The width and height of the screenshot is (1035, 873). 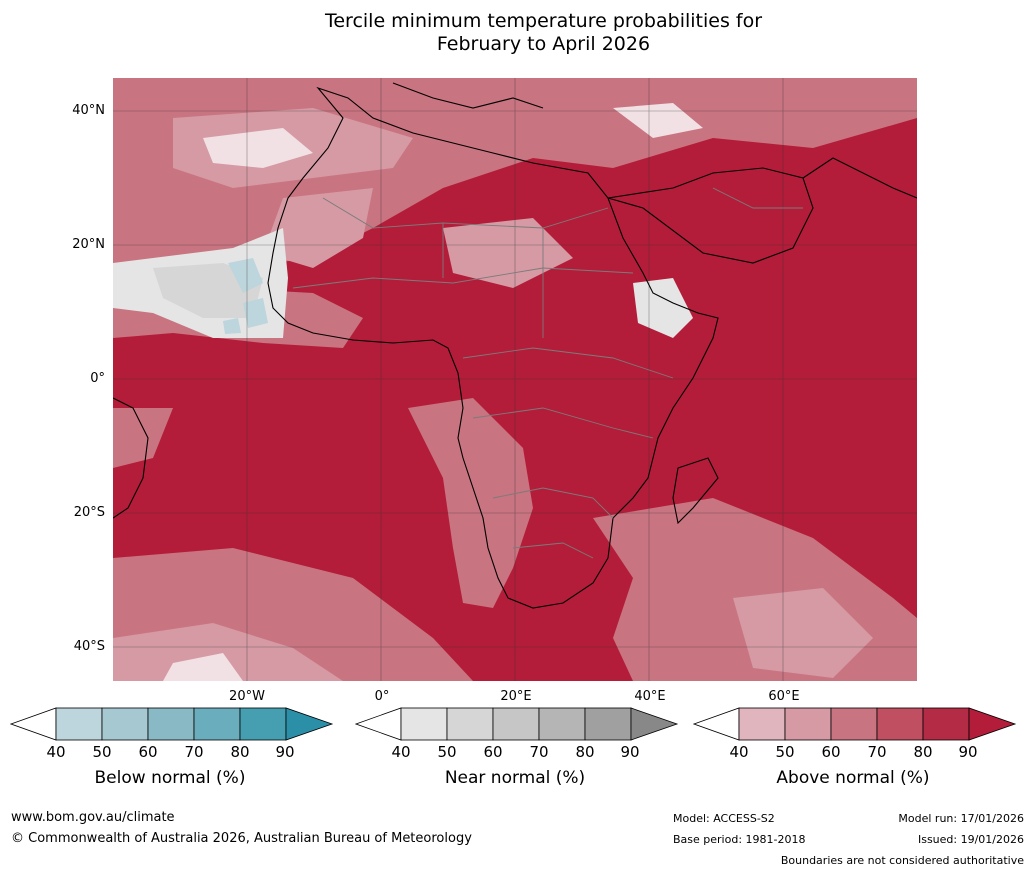 I want to click on lat-label-40s: 40°S, so click(x=89, y=646).